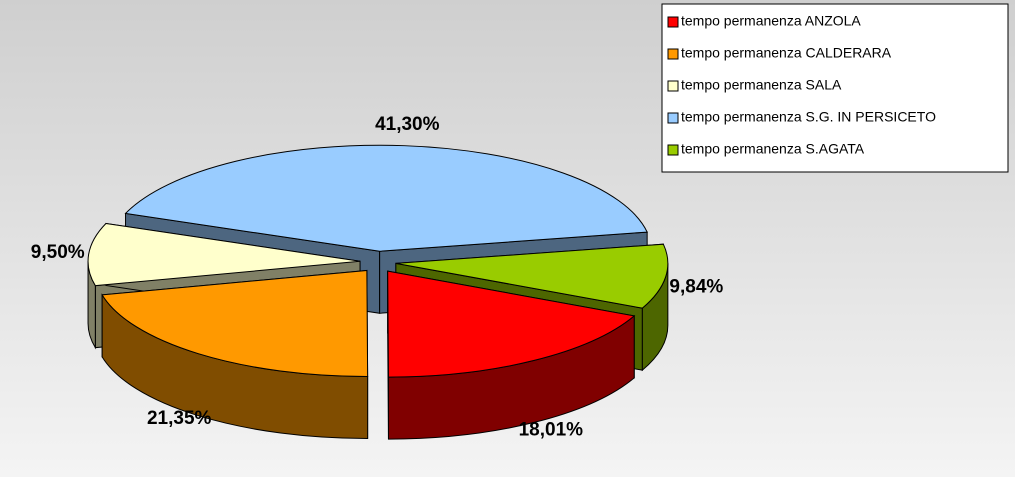 This screenshot has width=1015, height=477. What do you see at coordinates (696, 286) in the screenshot?
I see `data-label: 9,84%` at bounding box center [696, 286].